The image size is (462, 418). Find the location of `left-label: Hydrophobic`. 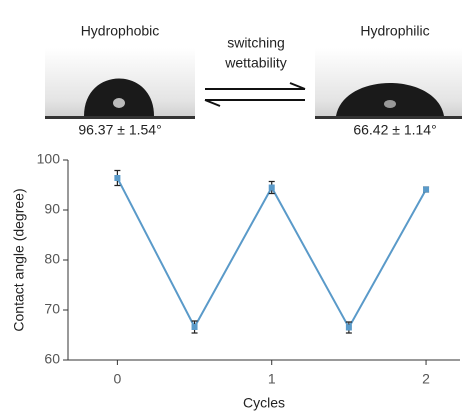

left-label: Hydrophobic is located at coordinates (120, 31).